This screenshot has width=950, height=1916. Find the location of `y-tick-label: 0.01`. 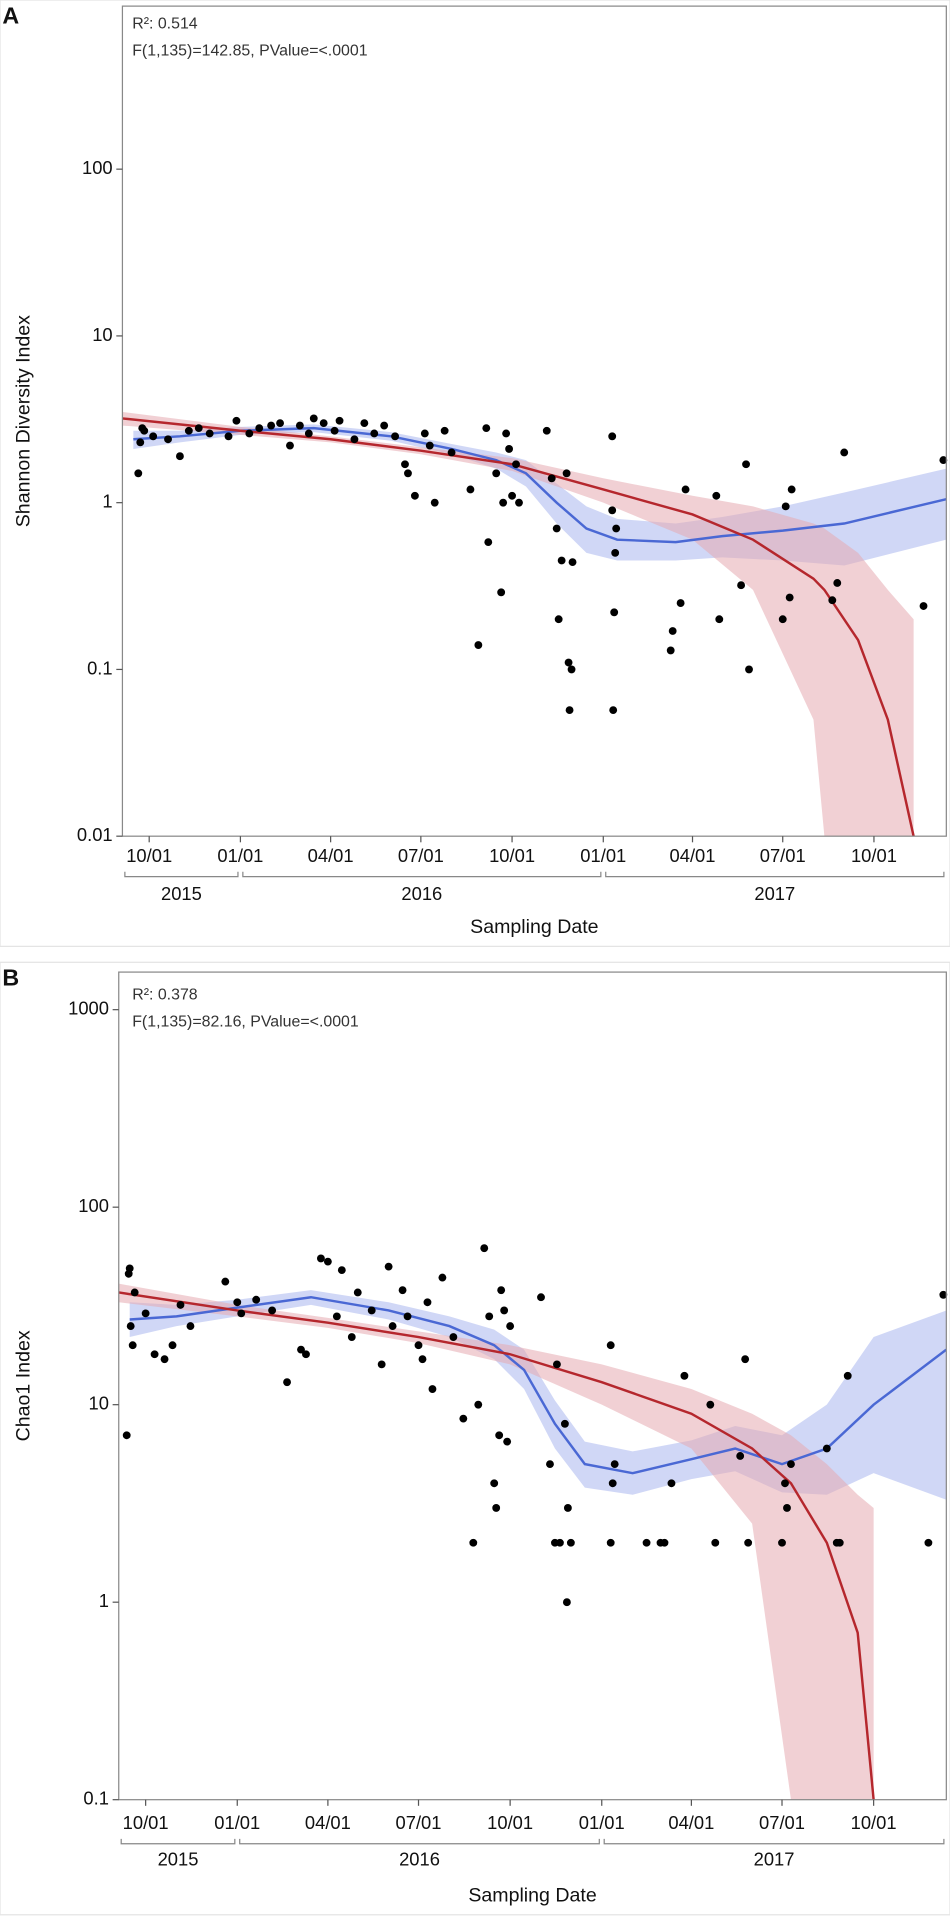

y-tick-label: 0.01 is located at coordinates (95, 834).